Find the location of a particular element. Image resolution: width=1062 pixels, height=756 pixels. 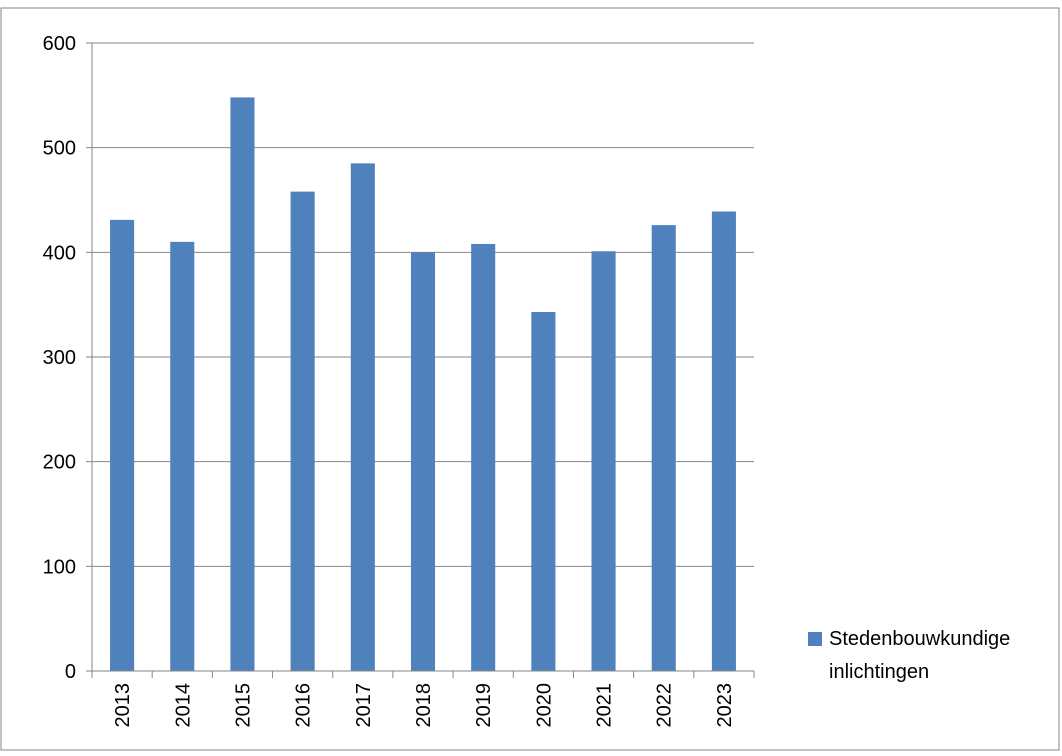

x-tick-label: 2013 is located at coordinates (123, 705).